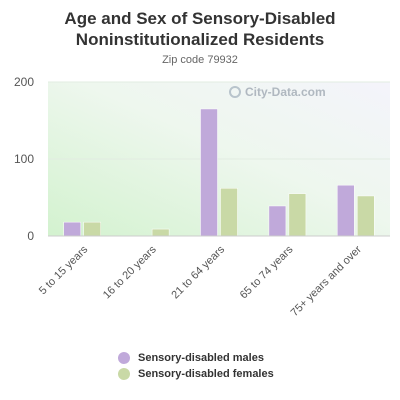 This screenshot has width=400, height=400. I want to click on legend-swatch-males, so click(124, 358).